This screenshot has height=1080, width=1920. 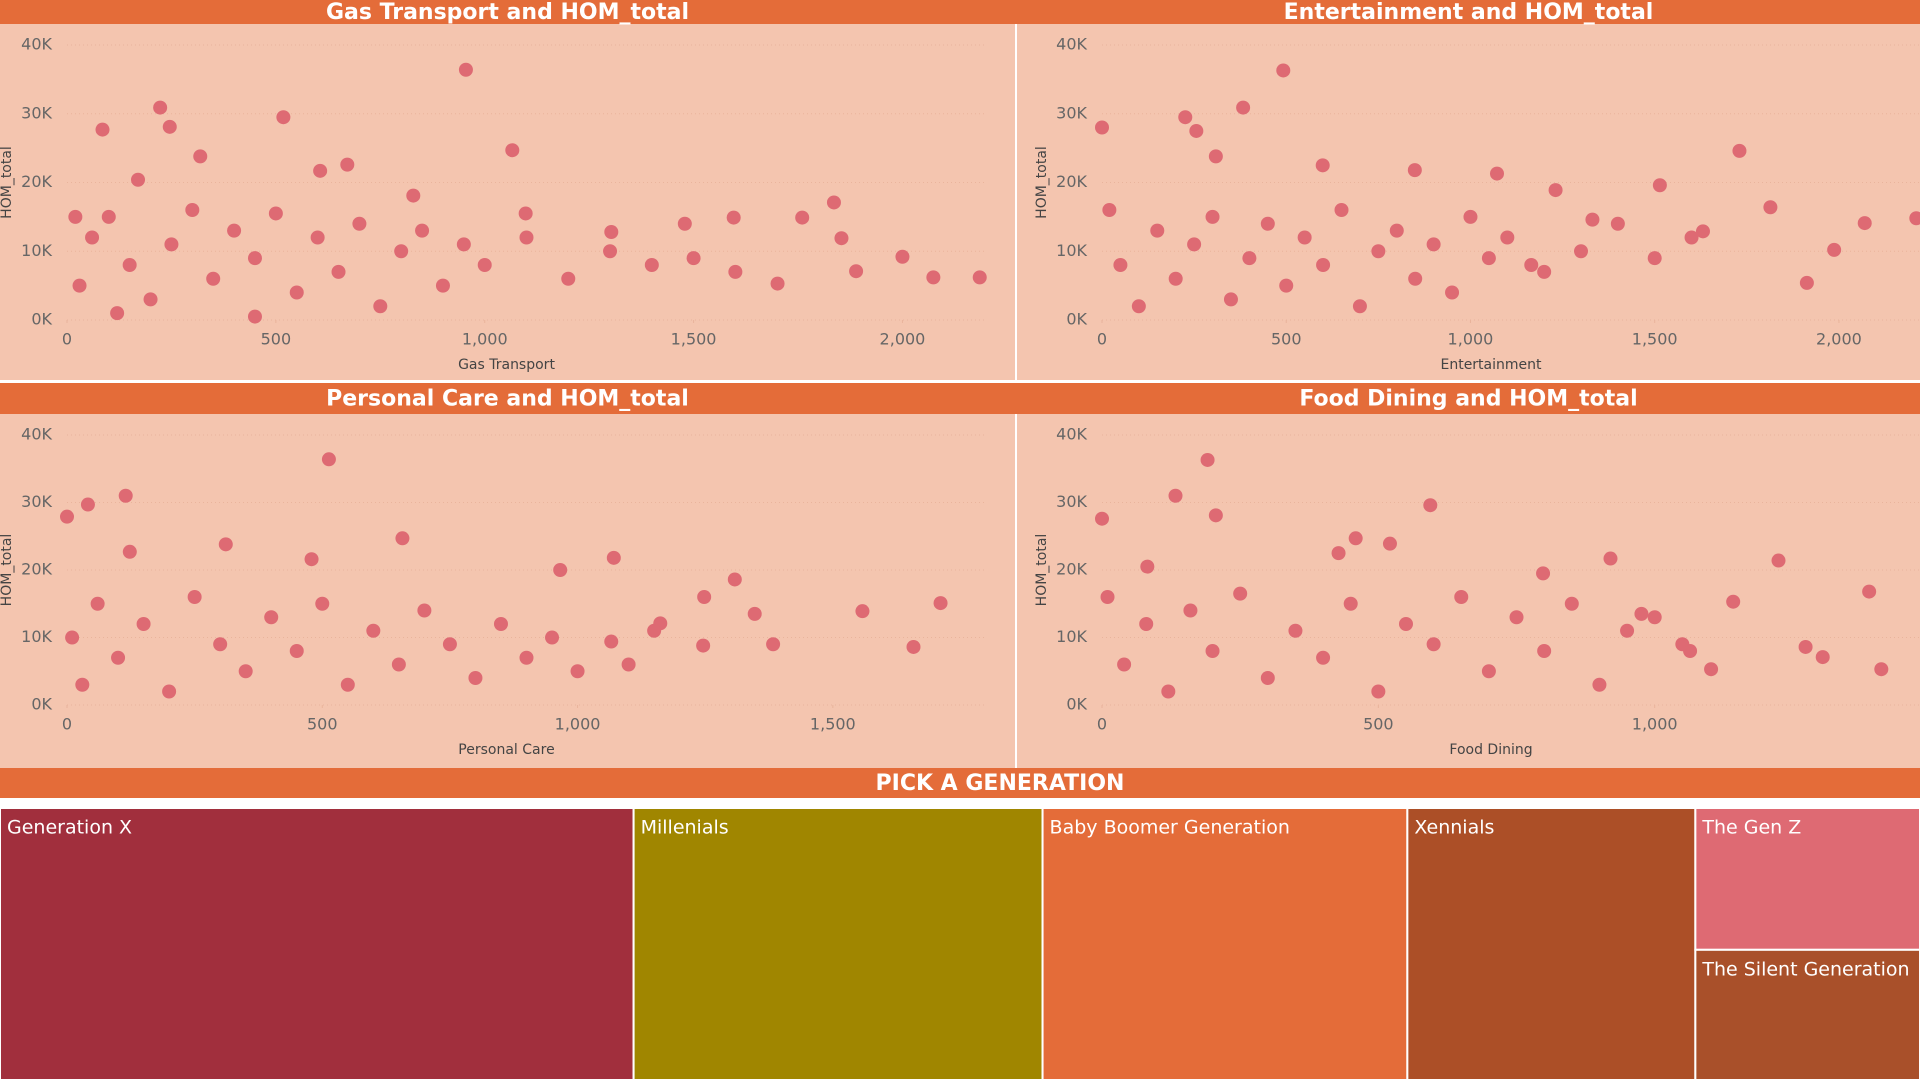 What do you see at coordinates (508, 398) in the screenshot?
I see `title-bar` at bounding box center [508, 398].